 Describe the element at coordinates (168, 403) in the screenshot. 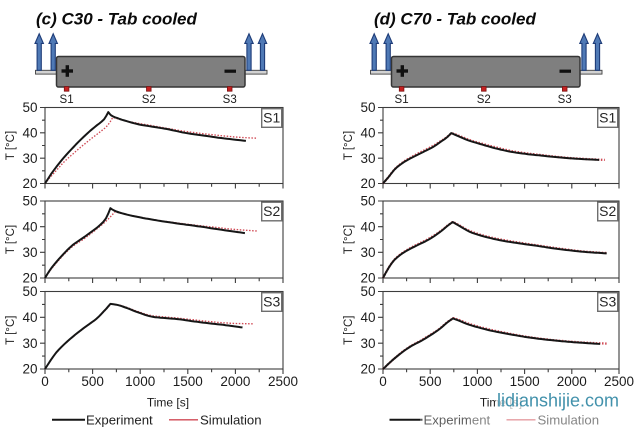

I see `svg-text: Time [s]` at that location.